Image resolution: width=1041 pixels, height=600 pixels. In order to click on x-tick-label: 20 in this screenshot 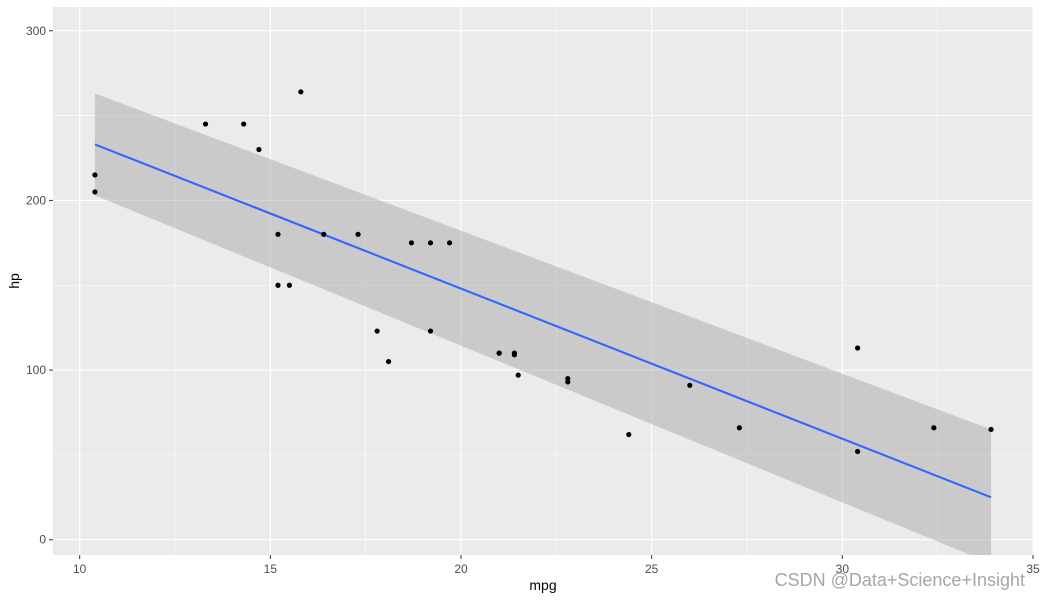, I will do `click(461, 569)`.